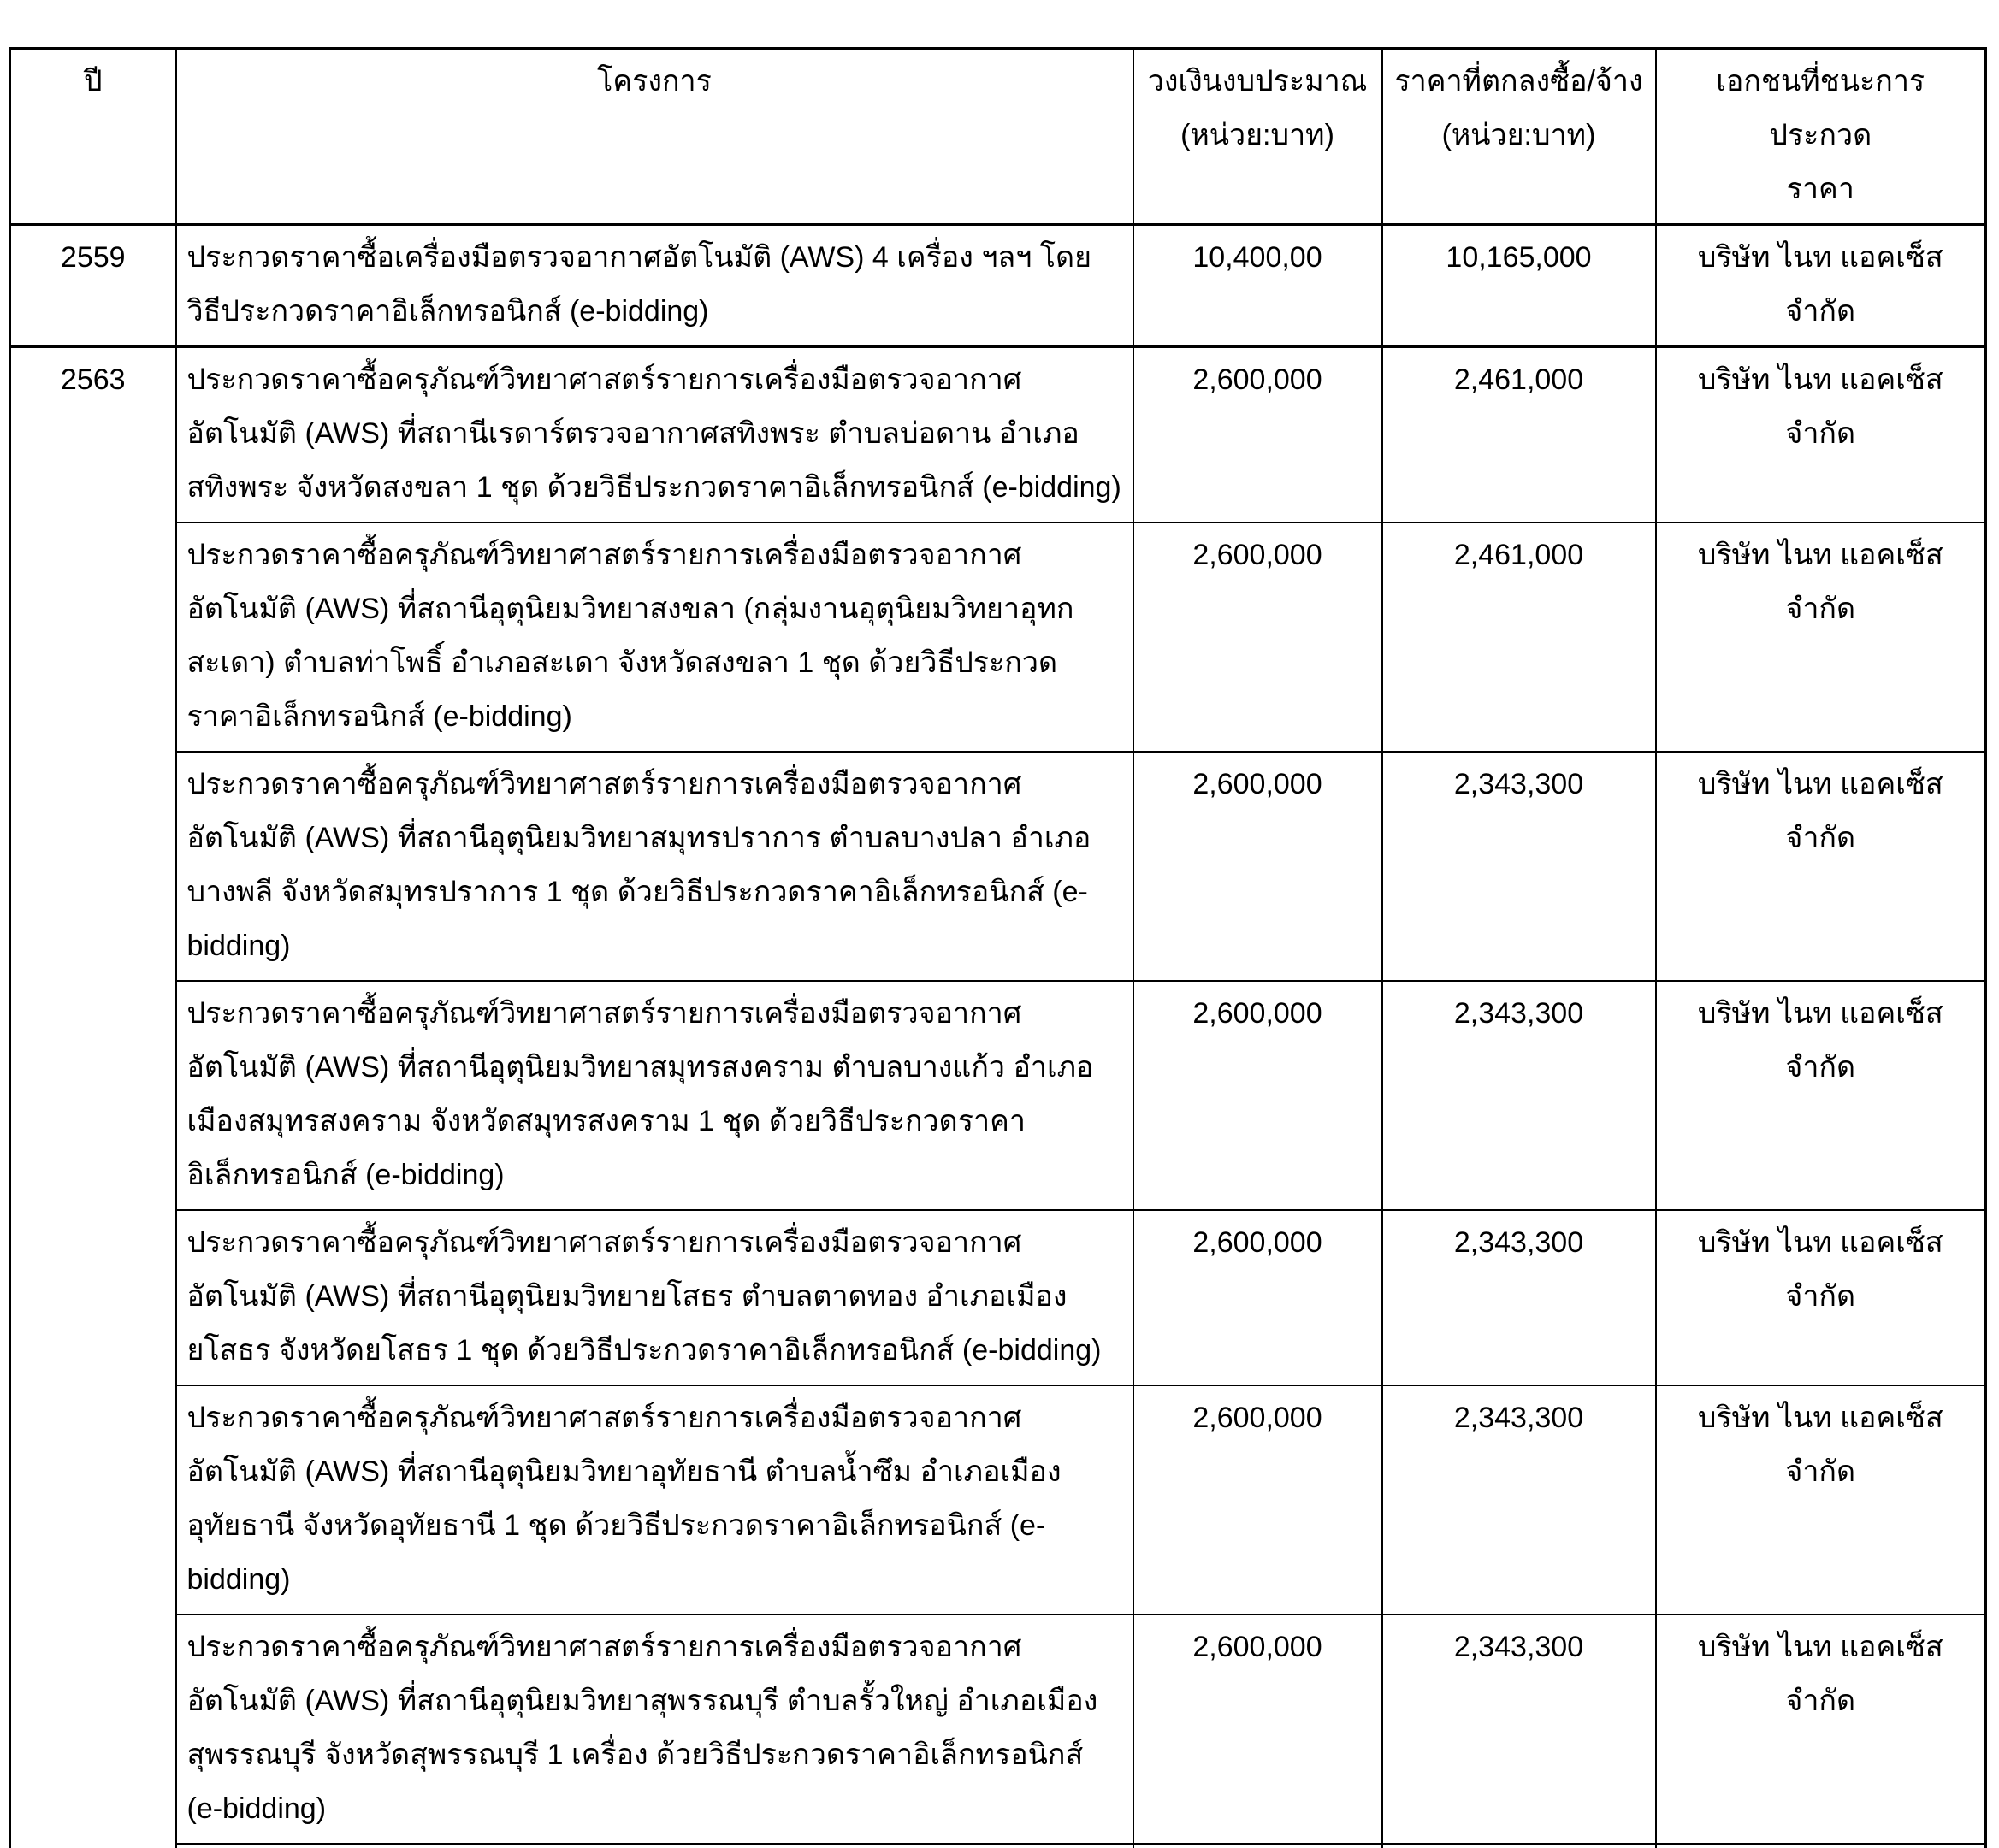 The width and height of the screenshot is (1999, 1848). I want to click on header-cell-agreed-price: ราคาที่ตกลงซื้อ/จ้าง (หน่วย:บาท), so click(1519, 136).